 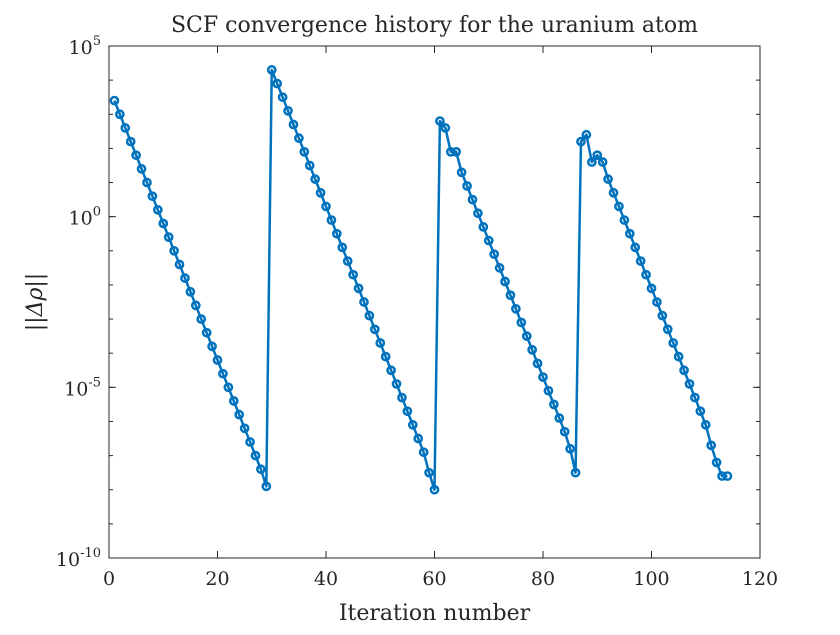 I want to click on y-tick-label: 10⁰, so click(x=85, y=217).